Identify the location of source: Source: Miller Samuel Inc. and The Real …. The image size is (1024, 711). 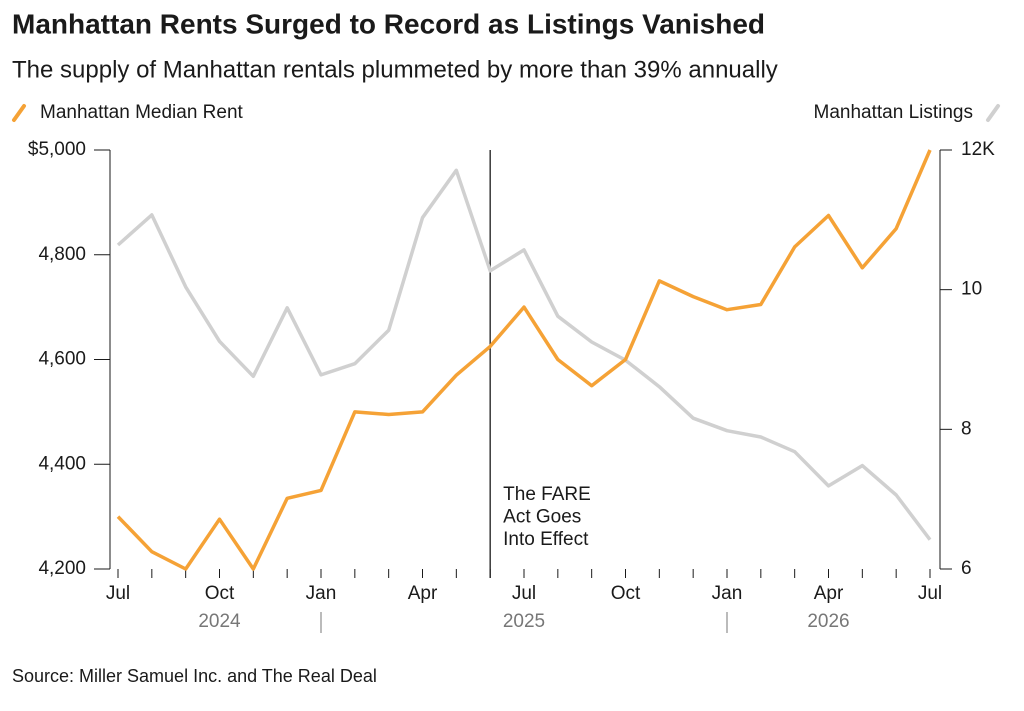
(194, 676).